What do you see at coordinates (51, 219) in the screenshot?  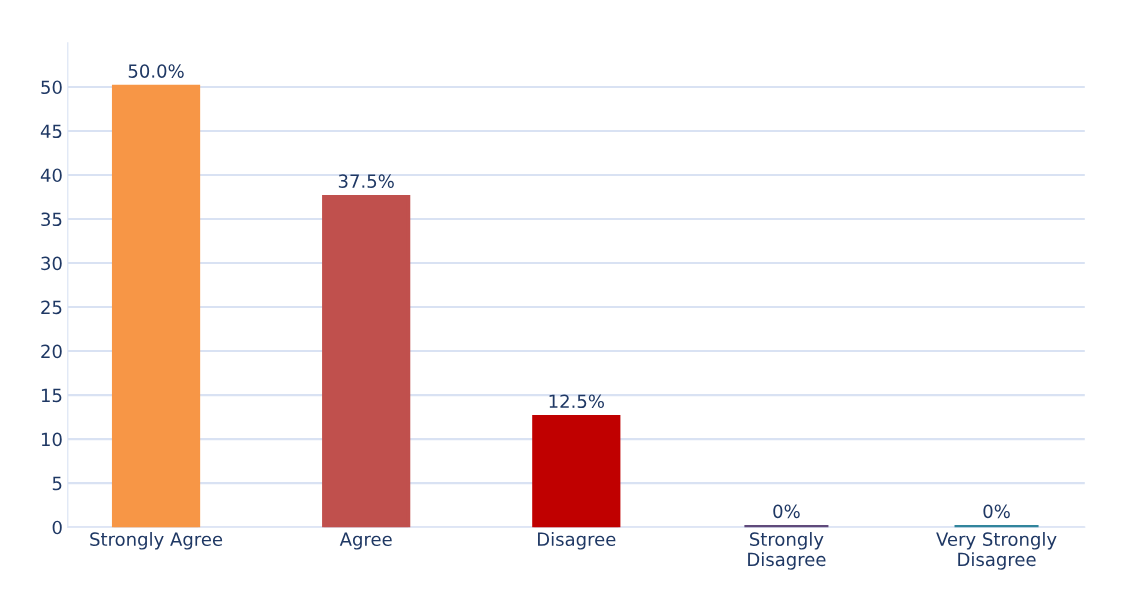 I see `y-tick-label: 35` at bounding box center [51, 219].